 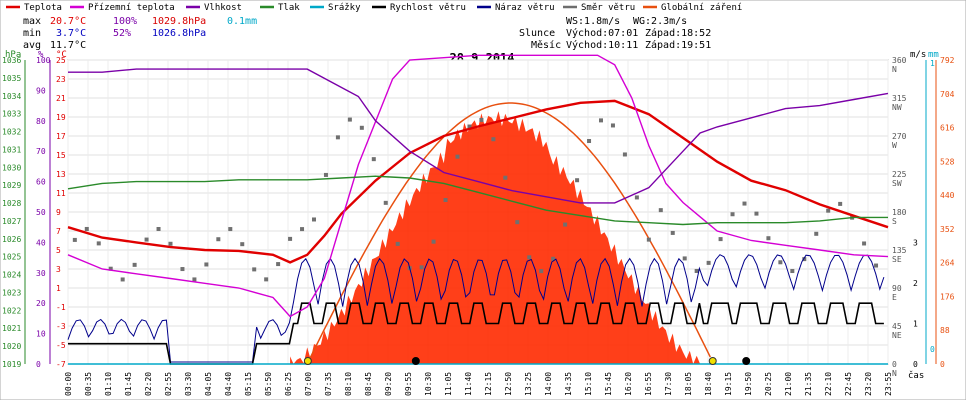 I want to click on temperature-tick: 7, so click(x=58, y=231).